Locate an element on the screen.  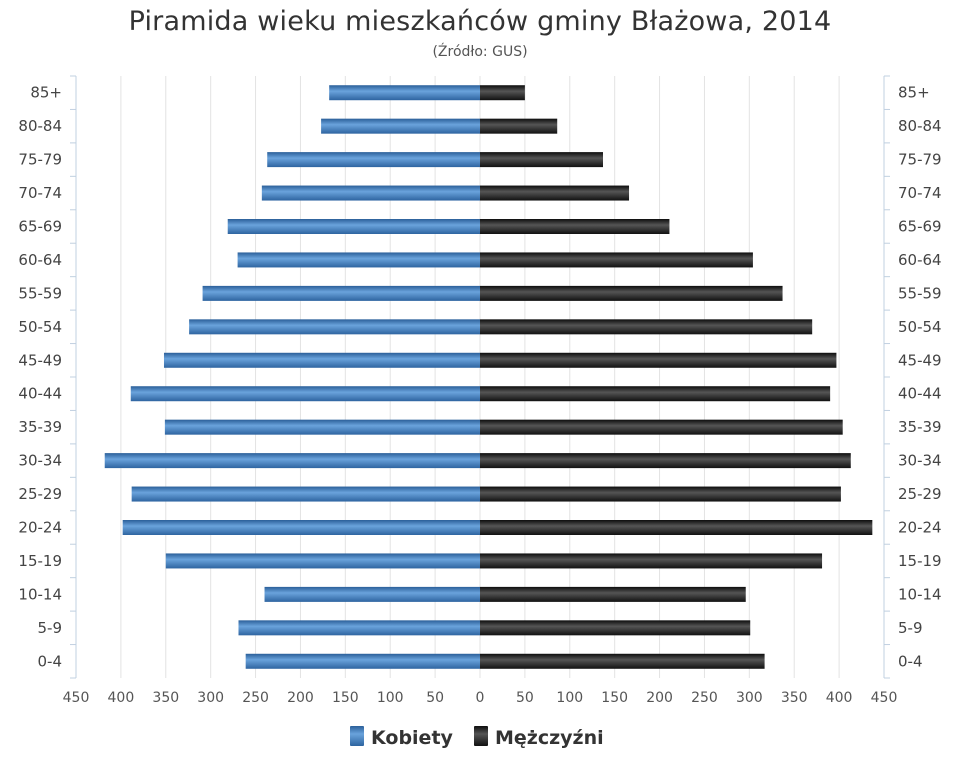
legend-label-mezczyzni: Mężczyźni is located at coordinates (549, 738).